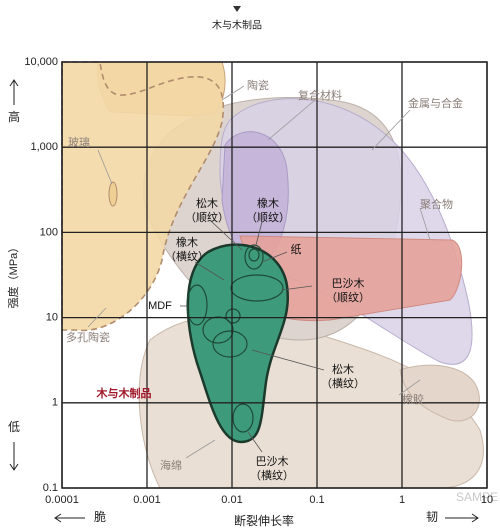  What do you see at coordinates (113, 194) in the screenshot?
I see `glass-region` at bounding box center [113, 194].